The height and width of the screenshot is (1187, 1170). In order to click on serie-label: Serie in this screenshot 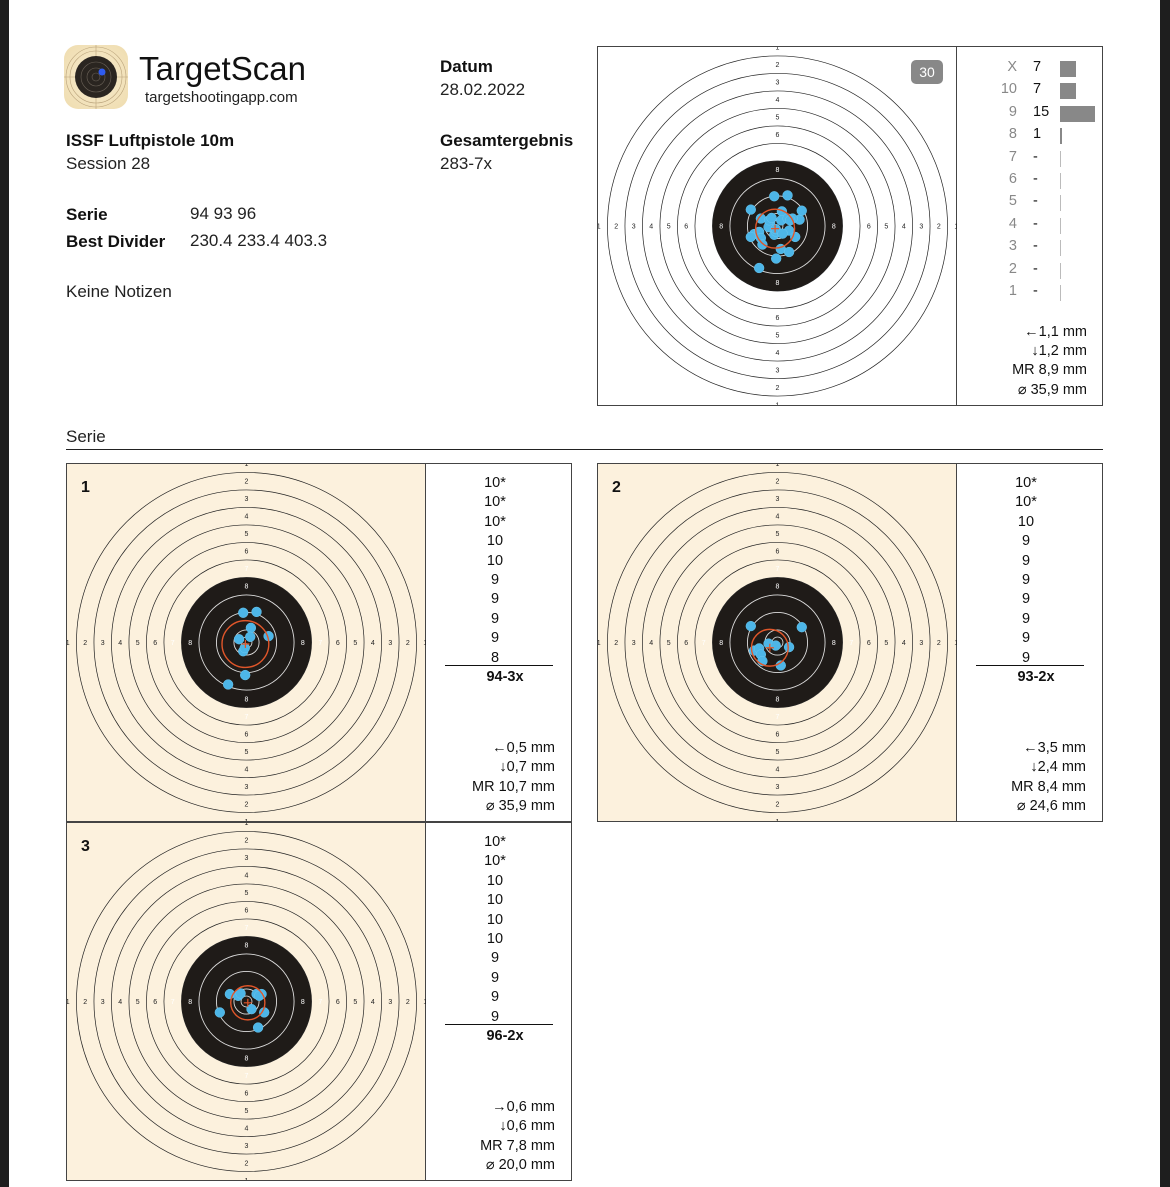, I will do `click(87, 214)`.